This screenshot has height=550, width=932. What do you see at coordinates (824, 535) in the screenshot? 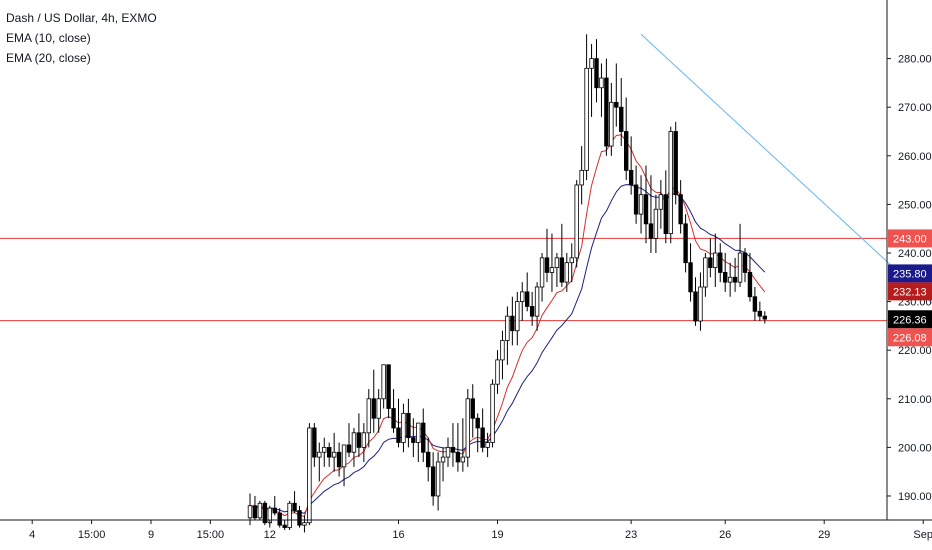
I see `x-tick-label-9: 29` at bounding box center [824, 535].